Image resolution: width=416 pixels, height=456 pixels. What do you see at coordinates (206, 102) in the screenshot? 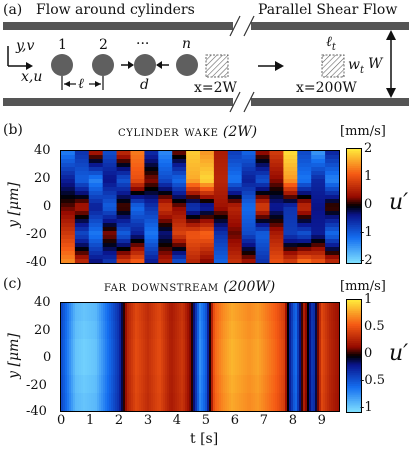
I see `channel-bottom-wall` at bounding box center [206, 102].